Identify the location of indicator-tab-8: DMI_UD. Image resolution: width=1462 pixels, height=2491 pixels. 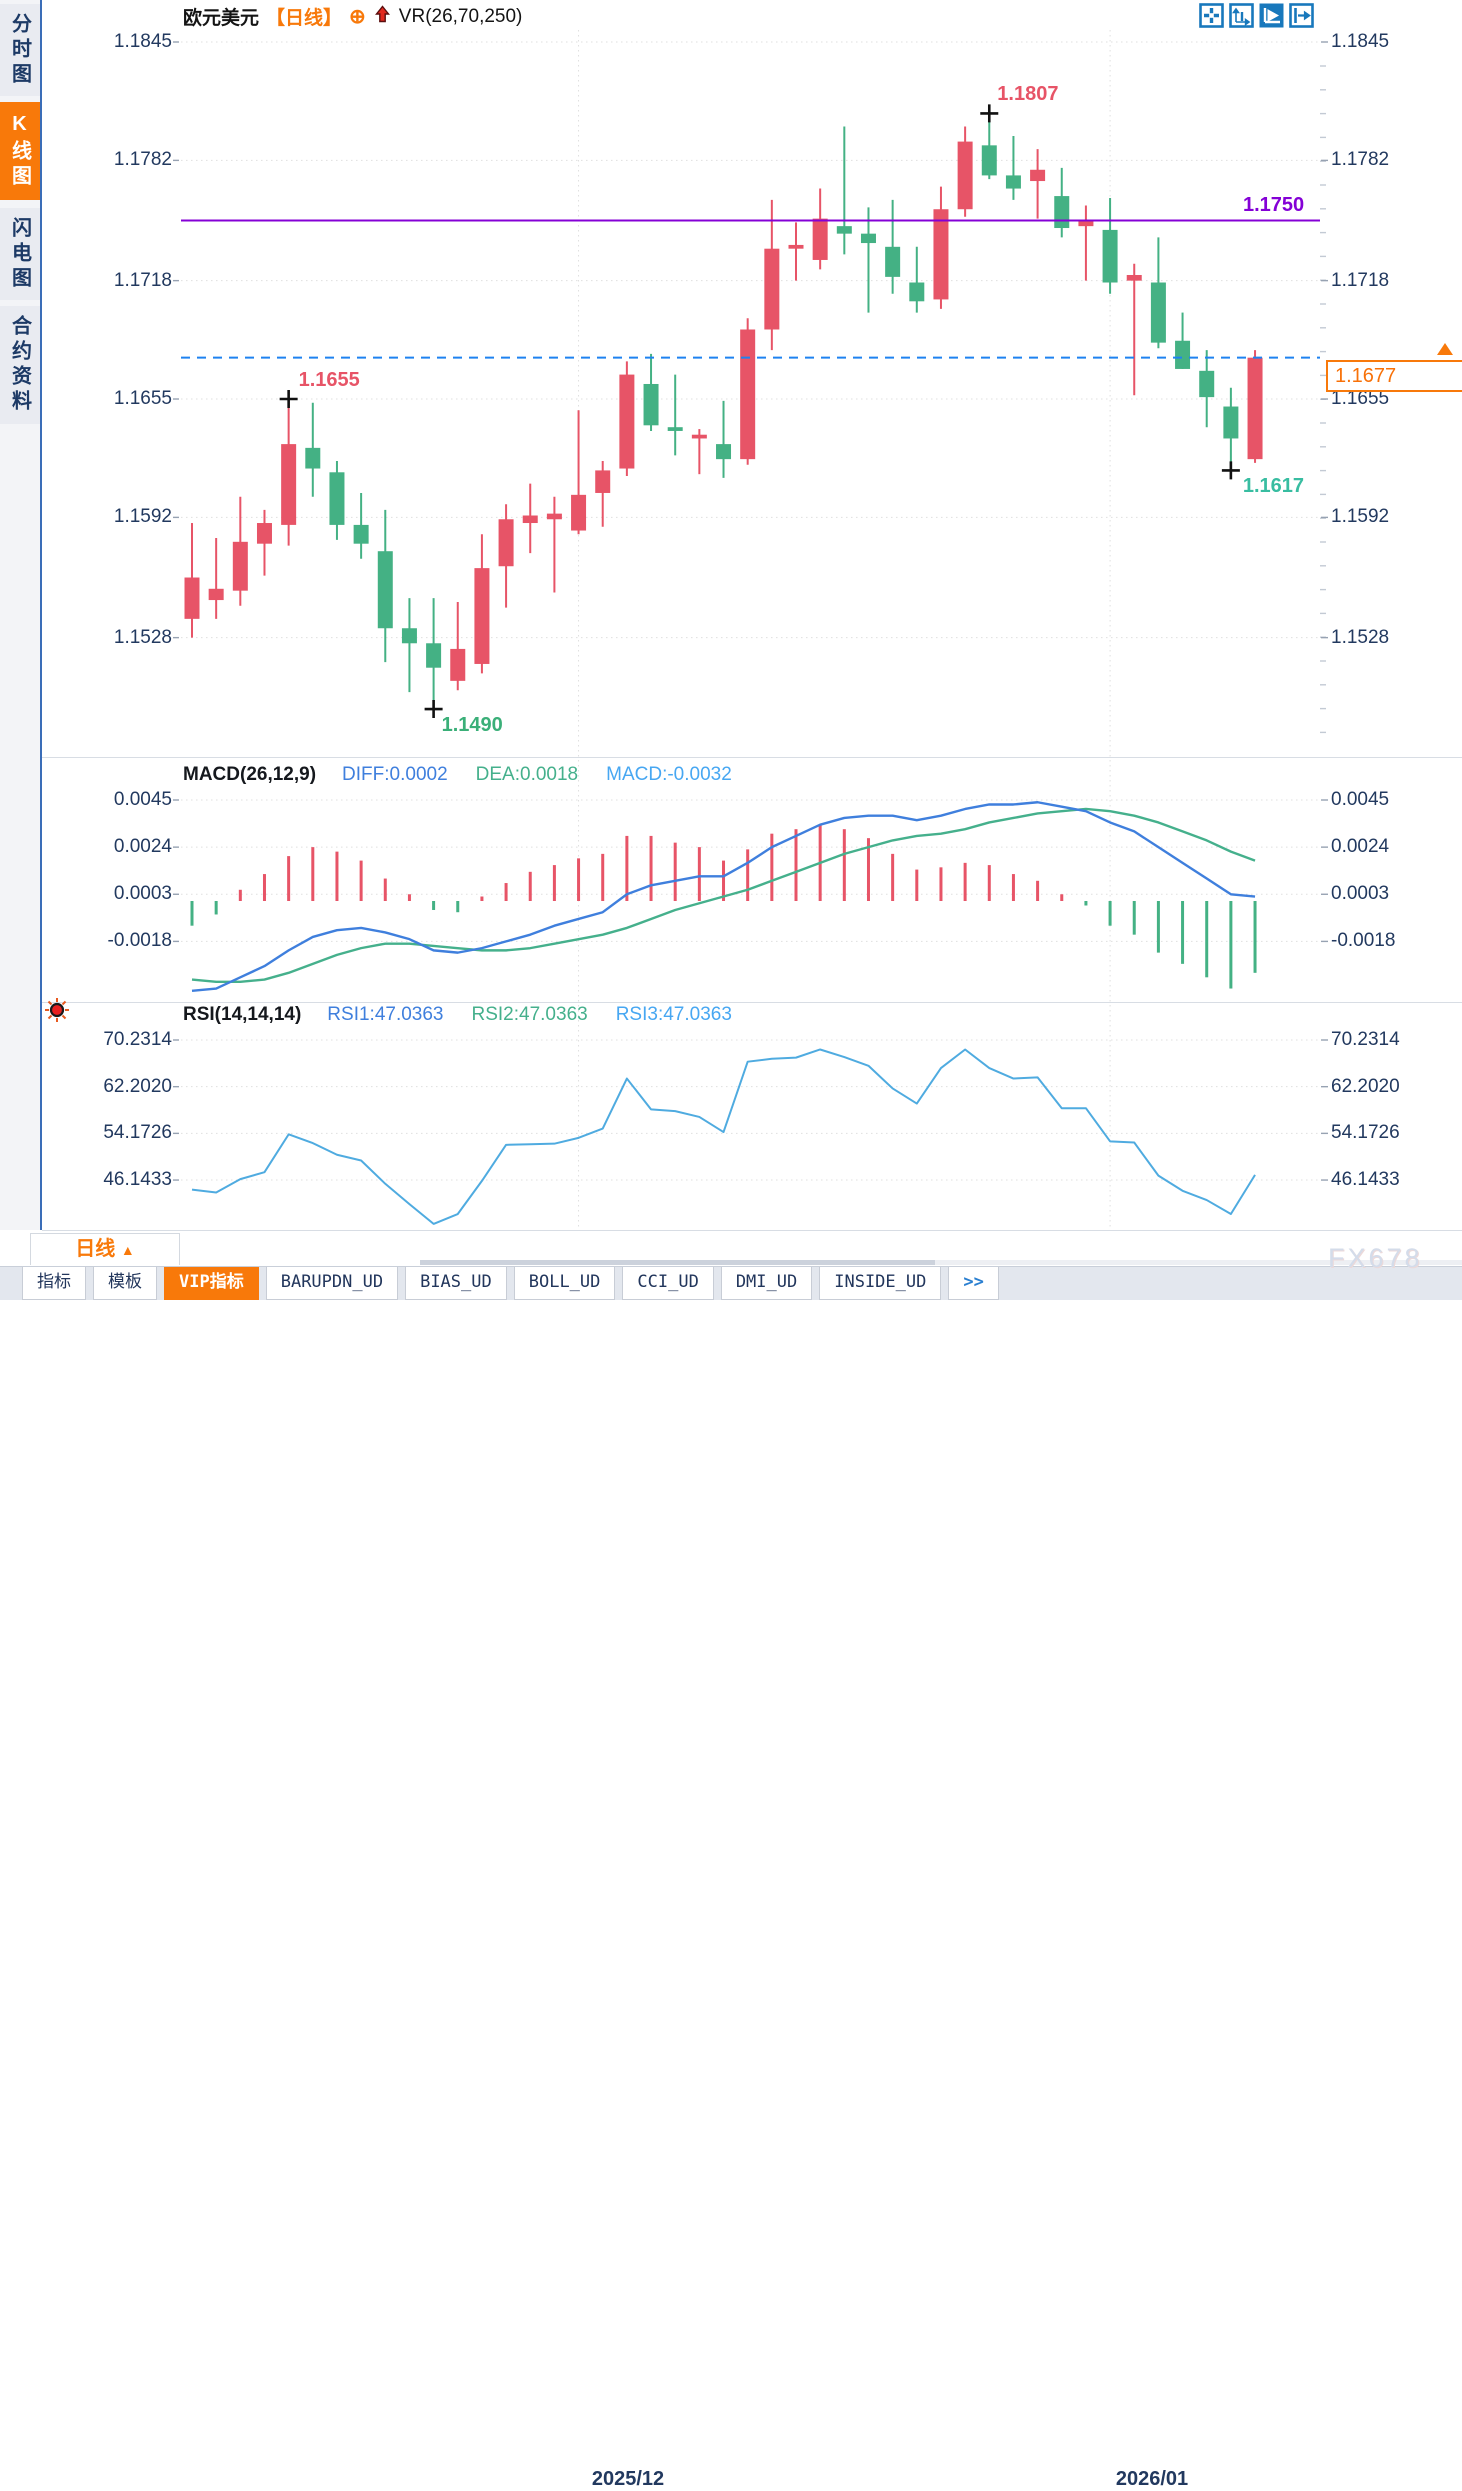
(766, 1283).